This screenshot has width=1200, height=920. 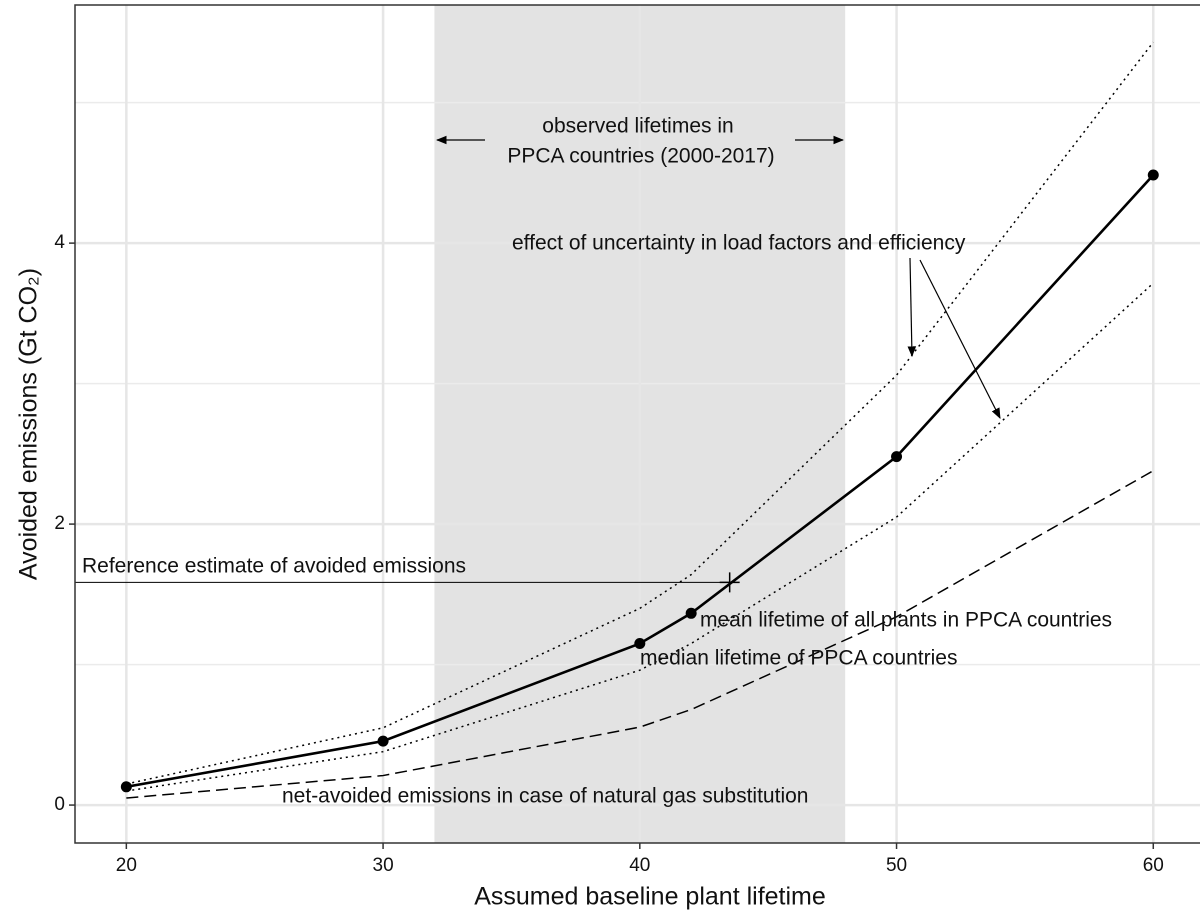 What do you see at coordinates (383, 865) in the screenshot?
I see `x-tick-label: 30` at bounding box center [383, 865].